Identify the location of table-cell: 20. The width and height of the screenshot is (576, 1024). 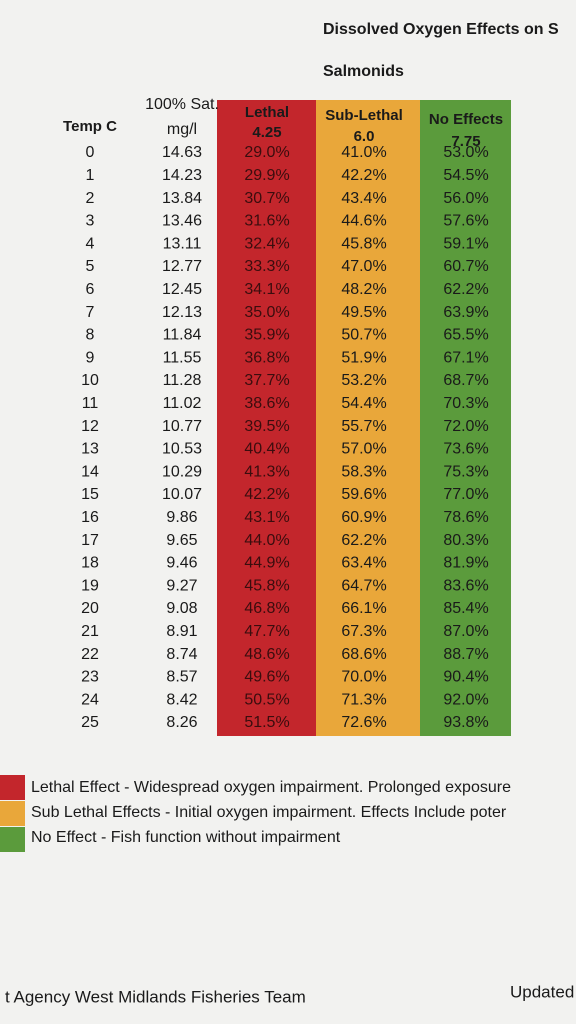
(90, 608).